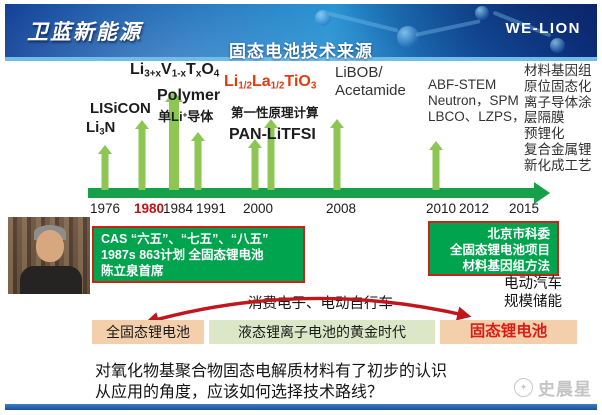  What do you see at coordinates (51, 280) in the screenshot?
I see `portrait-torso` at bounding box center [51, 280].